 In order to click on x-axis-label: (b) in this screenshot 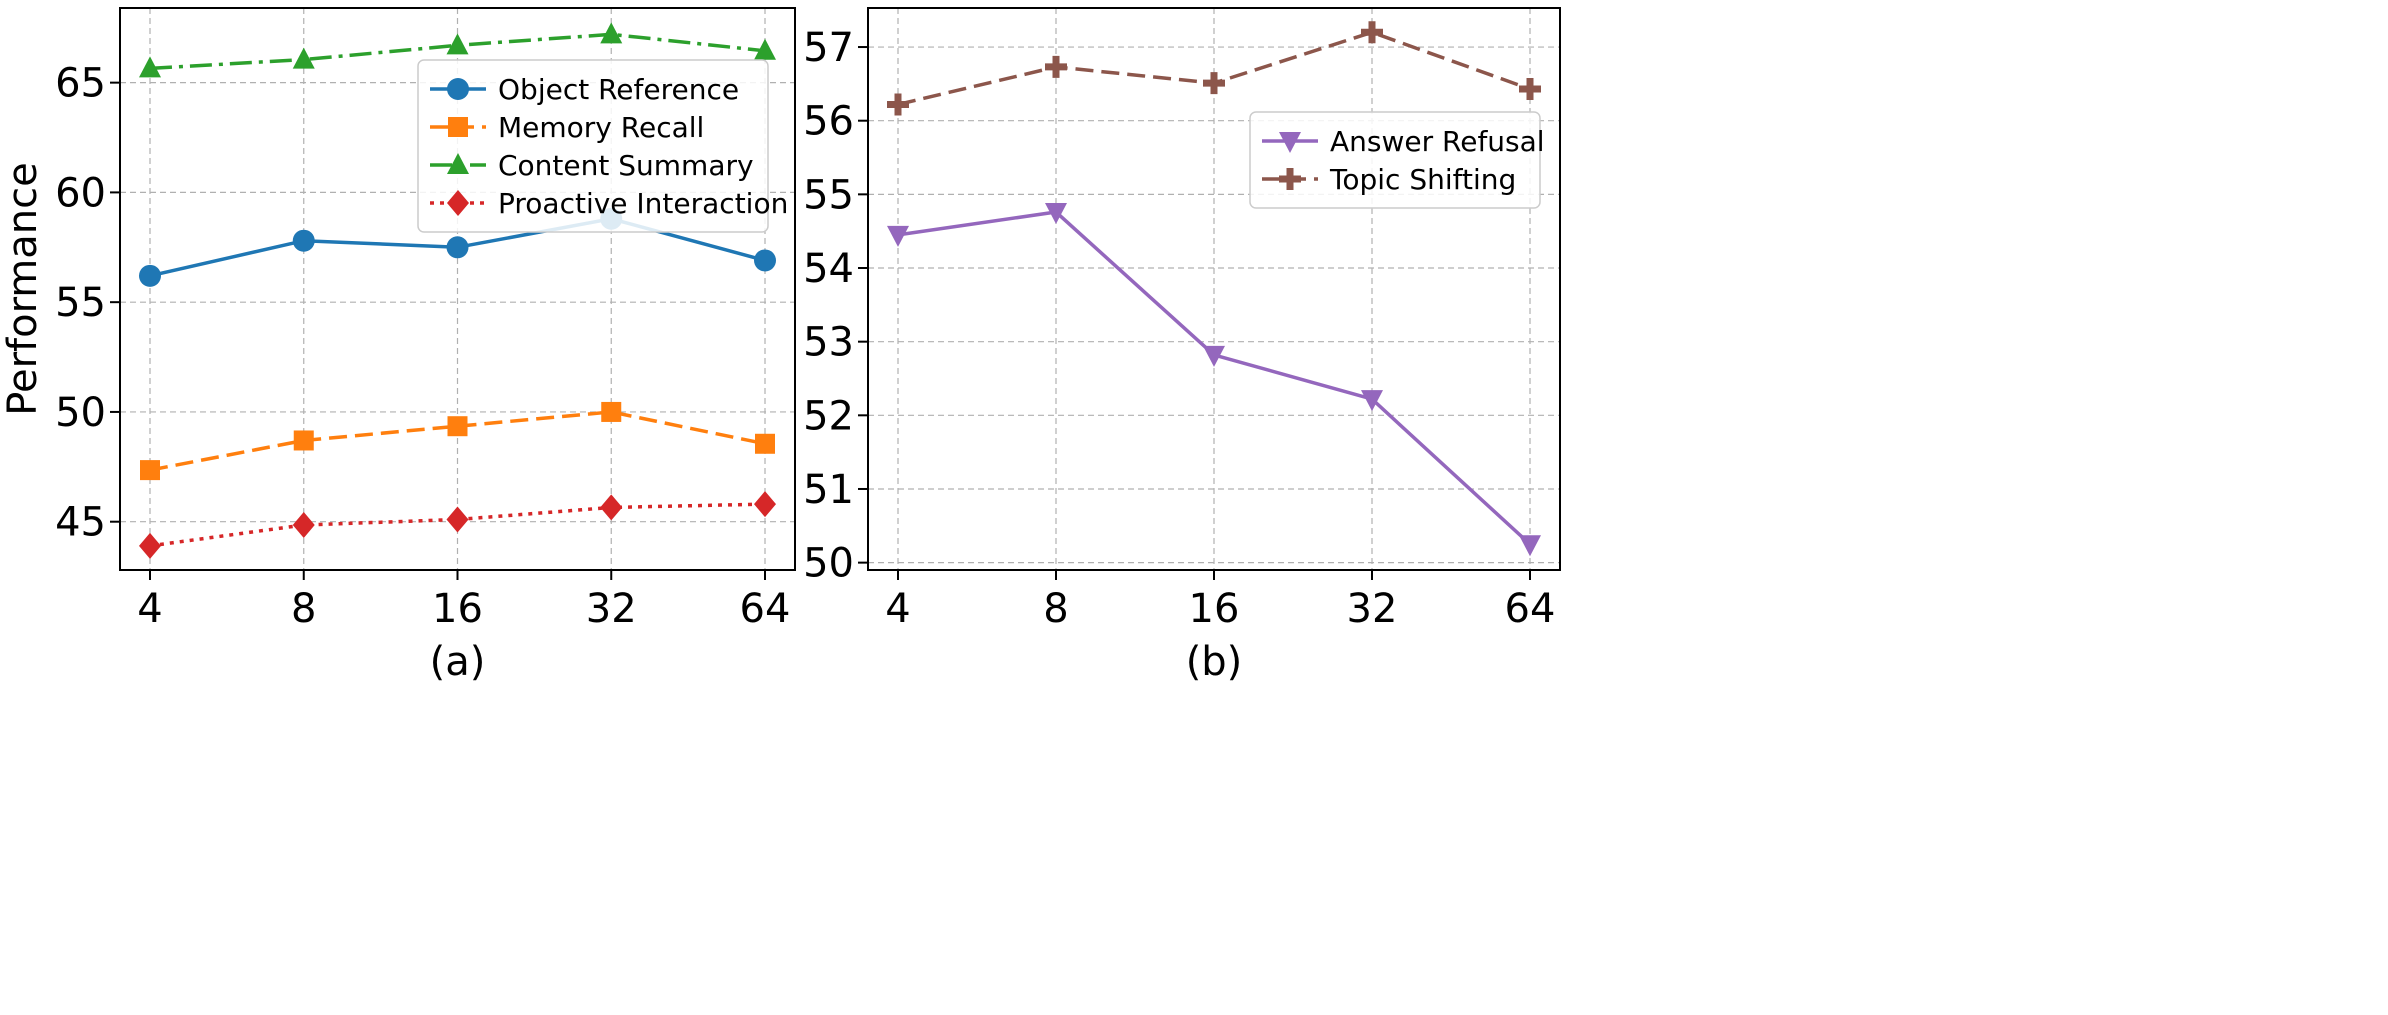, I will do `click(1214, 662)`.